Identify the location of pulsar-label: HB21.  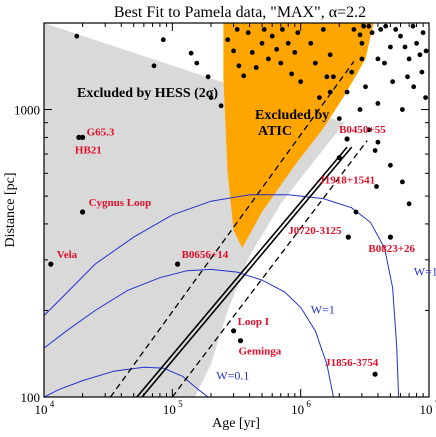
(88, 150).